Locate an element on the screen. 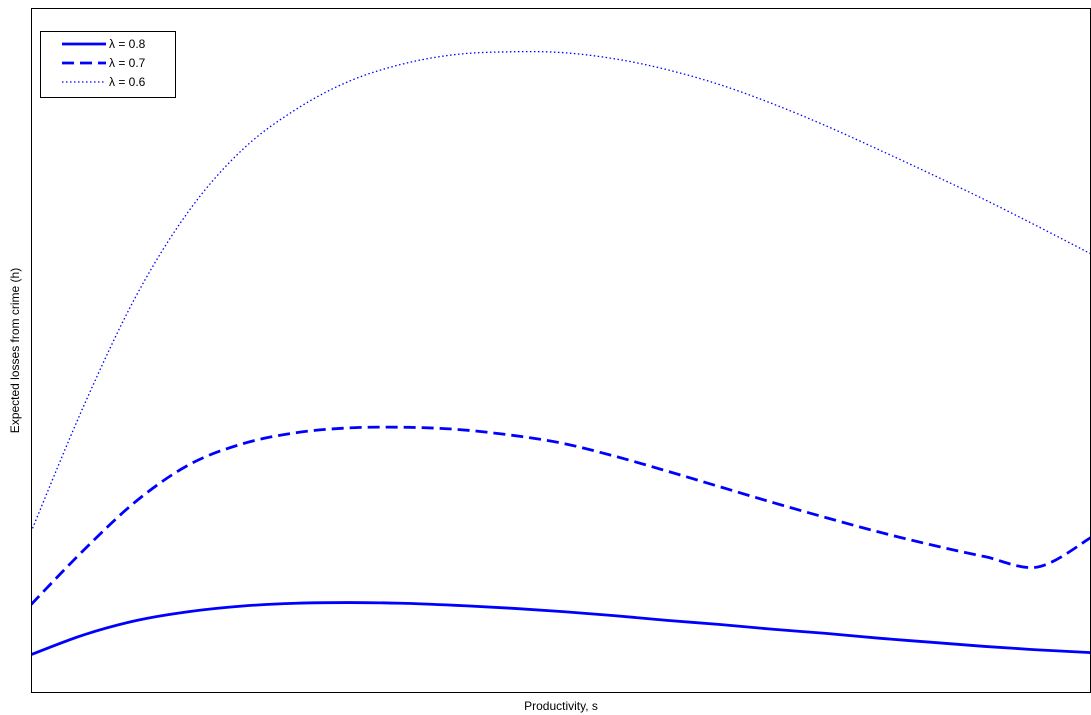 The height and width of the screenshot is (715, 1091). legend-frame is located at coordinates (108, 64).